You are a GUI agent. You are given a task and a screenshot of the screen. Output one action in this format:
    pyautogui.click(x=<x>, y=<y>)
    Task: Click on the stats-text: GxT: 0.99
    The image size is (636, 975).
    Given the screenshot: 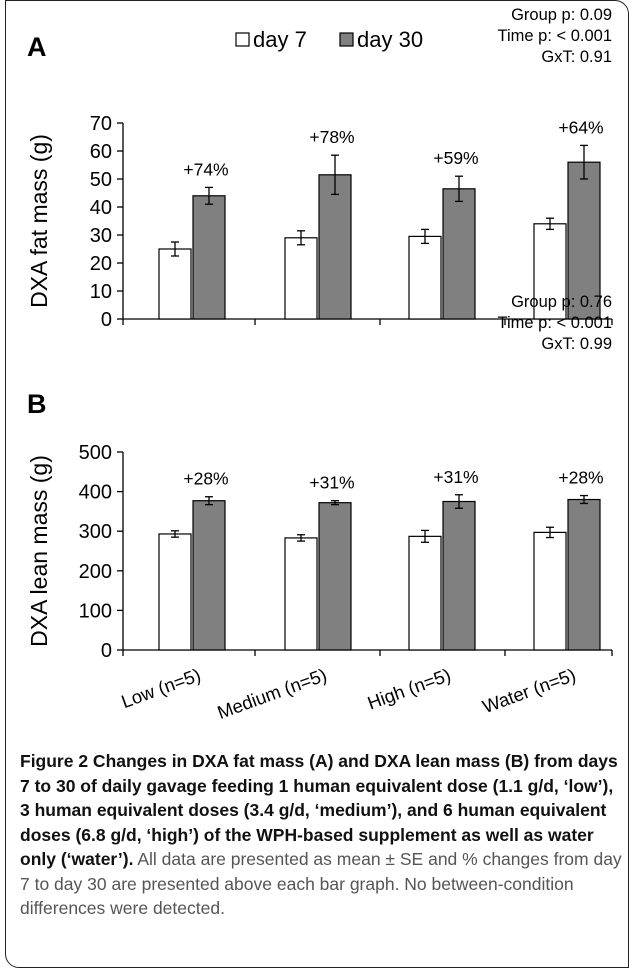 What is the action you would take?
    pyautogui.click(x=576, y=344)
    